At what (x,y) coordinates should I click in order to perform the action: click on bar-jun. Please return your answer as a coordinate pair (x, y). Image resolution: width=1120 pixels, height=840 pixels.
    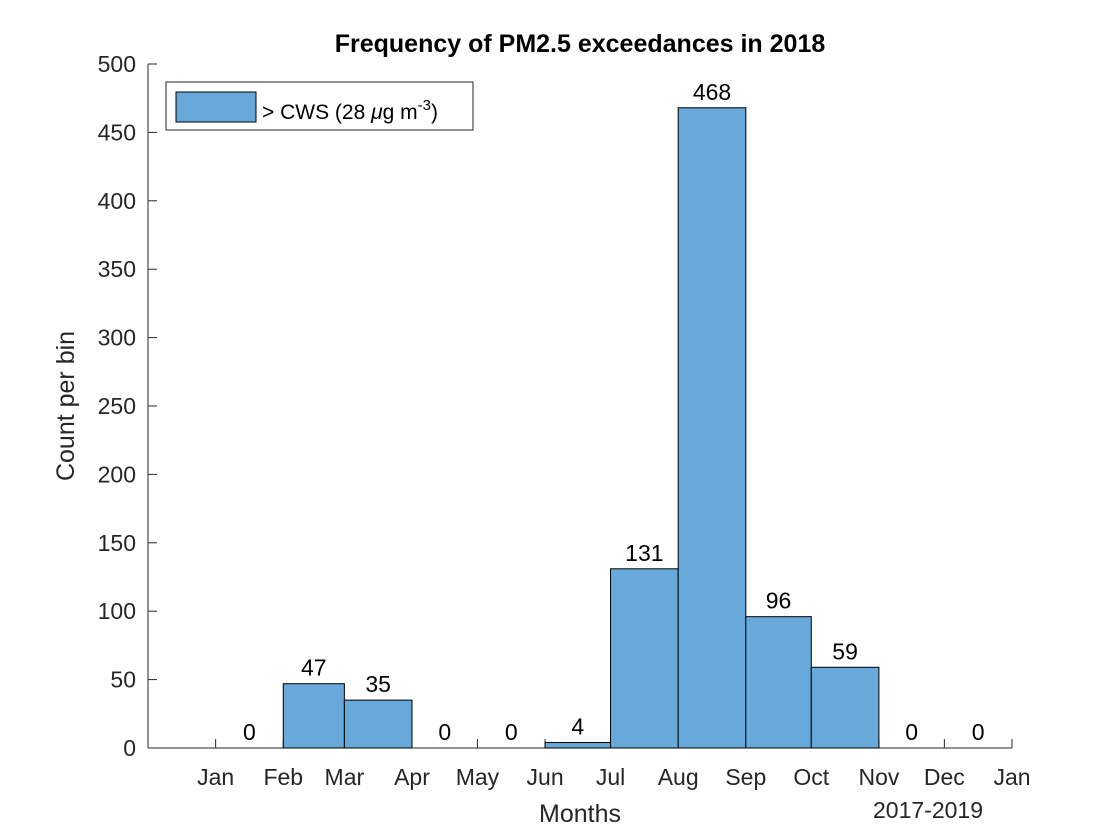
    Looking at the image, I should click on (578, 745).